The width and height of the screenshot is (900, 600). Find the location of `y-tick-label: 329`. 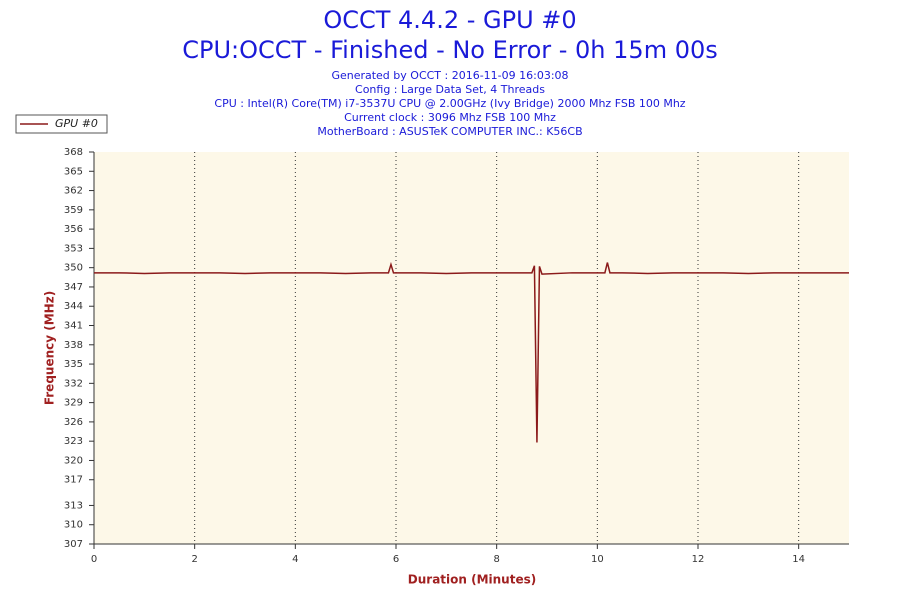

y-tick-label: 329 is located at coordinates (73, 403).